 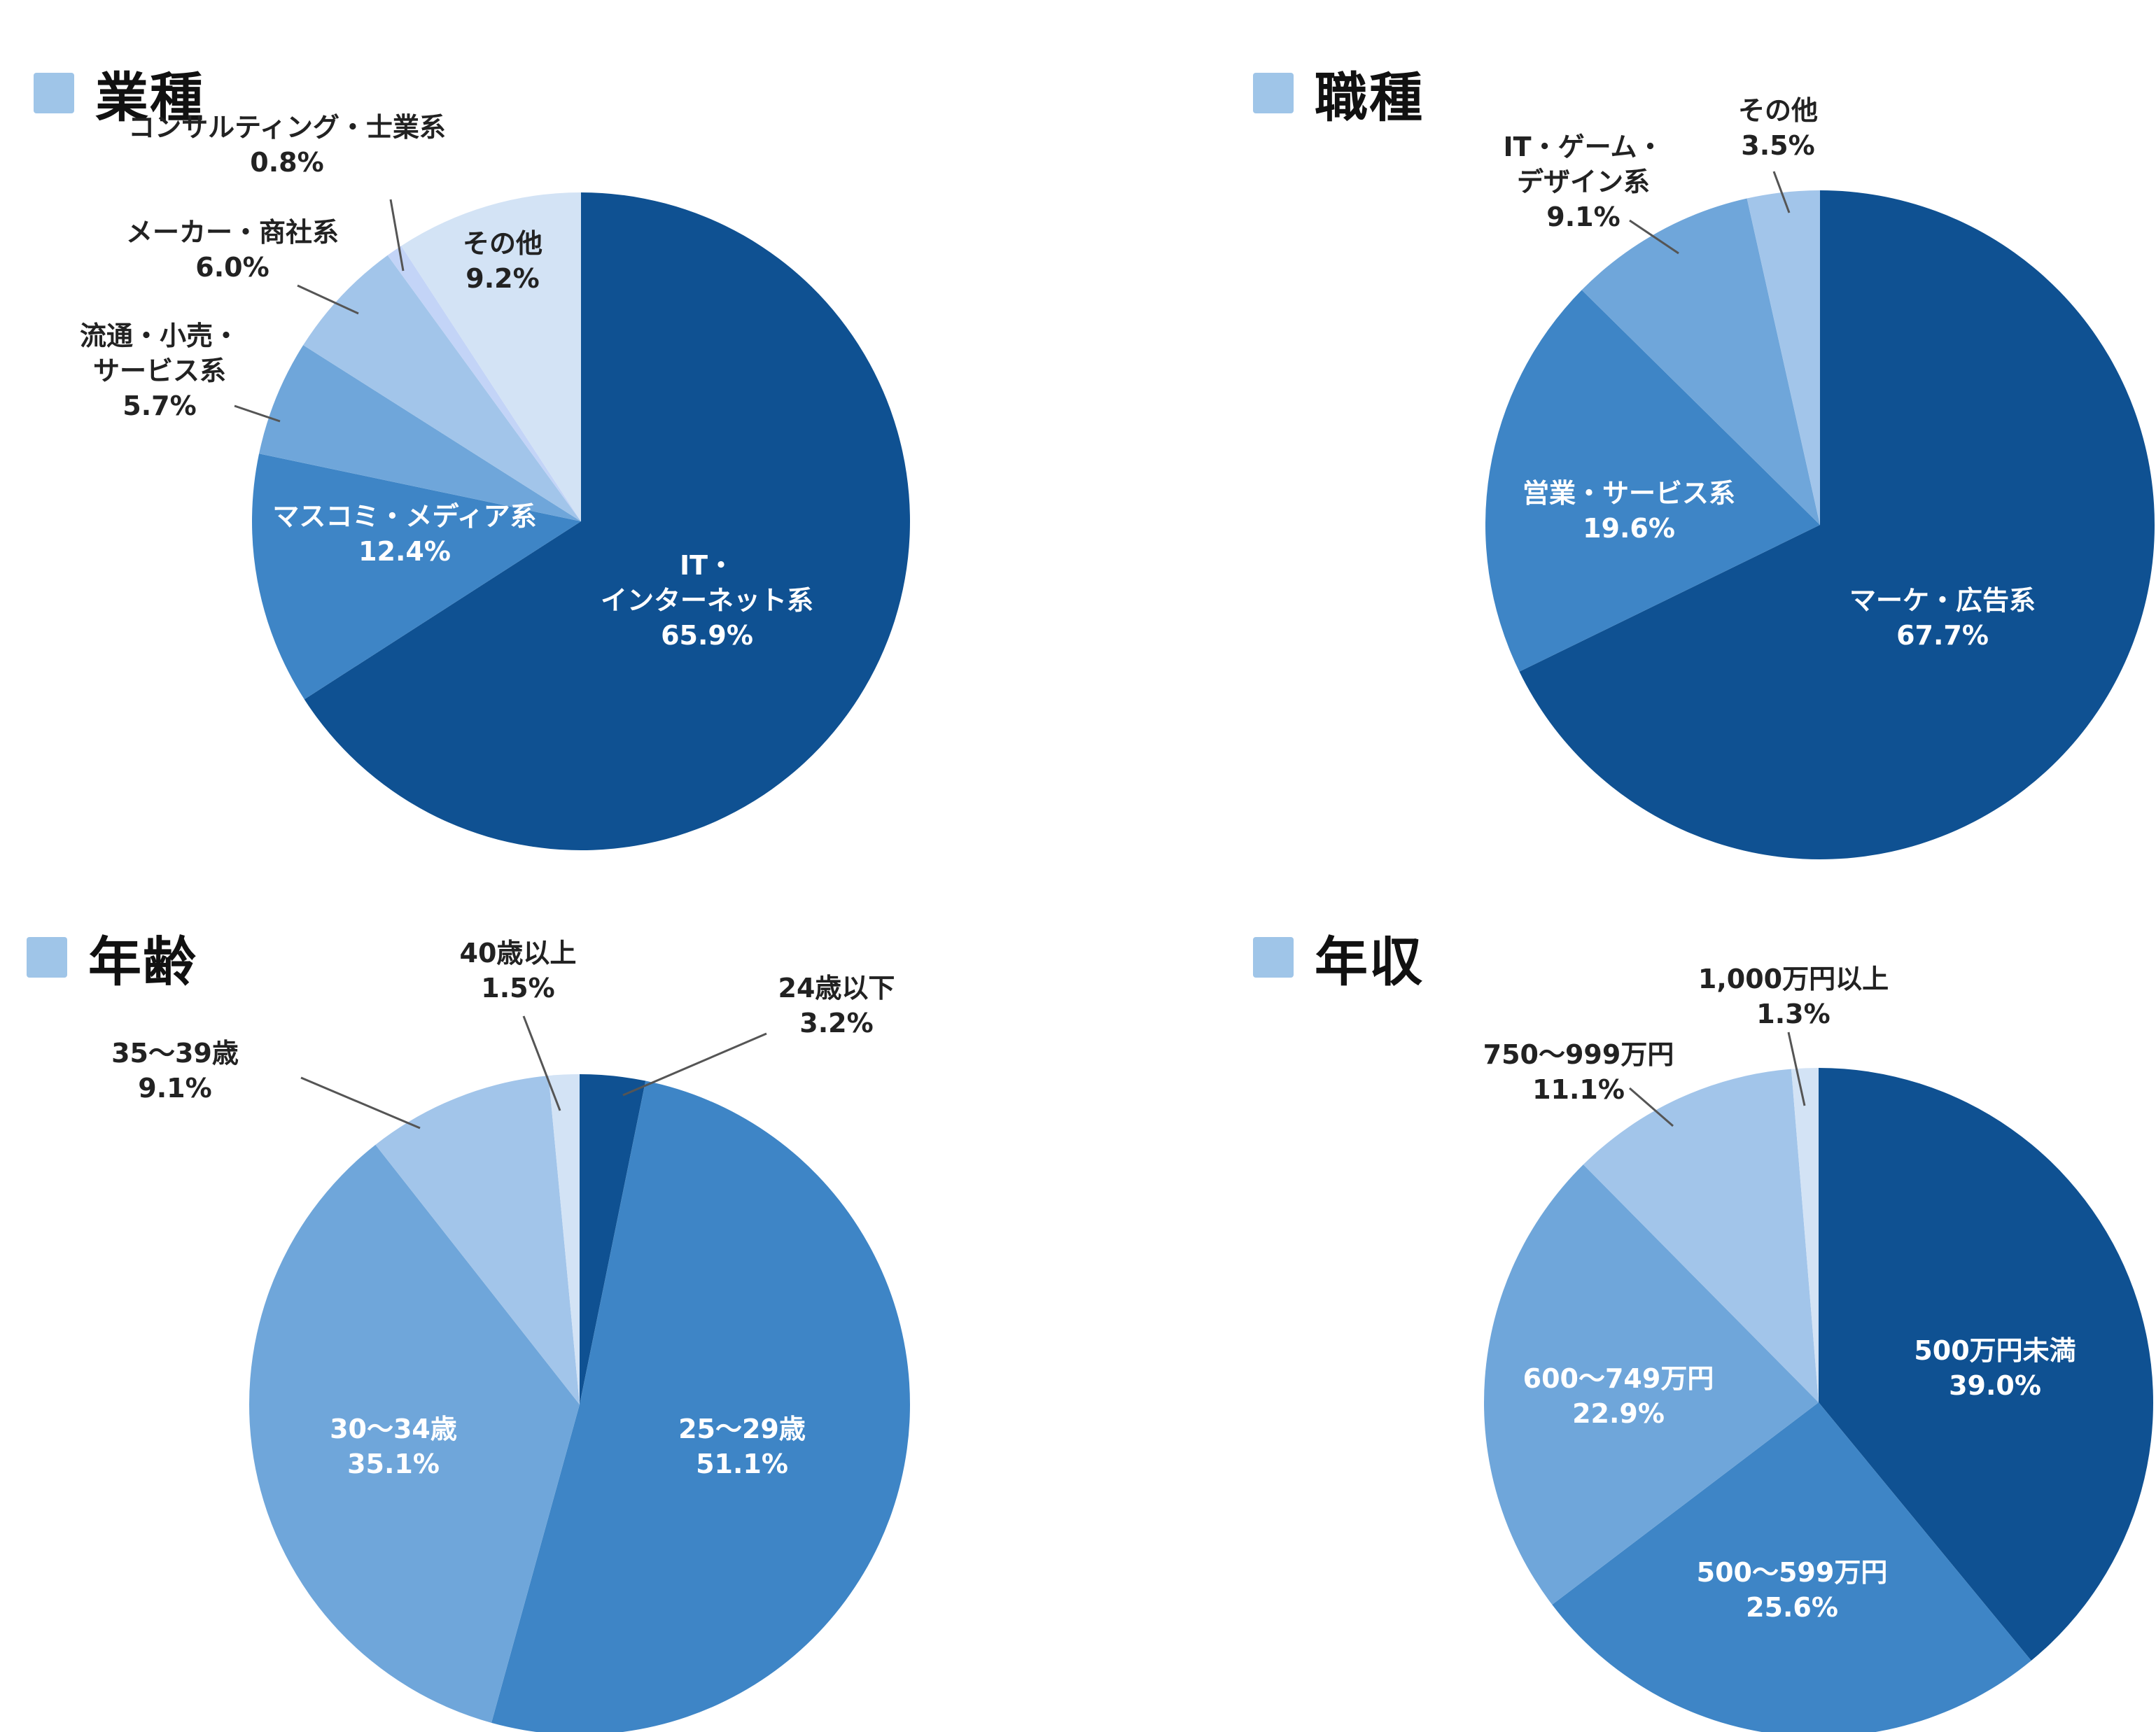 I want to click on chart-title: 年齢, so click(x=112, y=957).